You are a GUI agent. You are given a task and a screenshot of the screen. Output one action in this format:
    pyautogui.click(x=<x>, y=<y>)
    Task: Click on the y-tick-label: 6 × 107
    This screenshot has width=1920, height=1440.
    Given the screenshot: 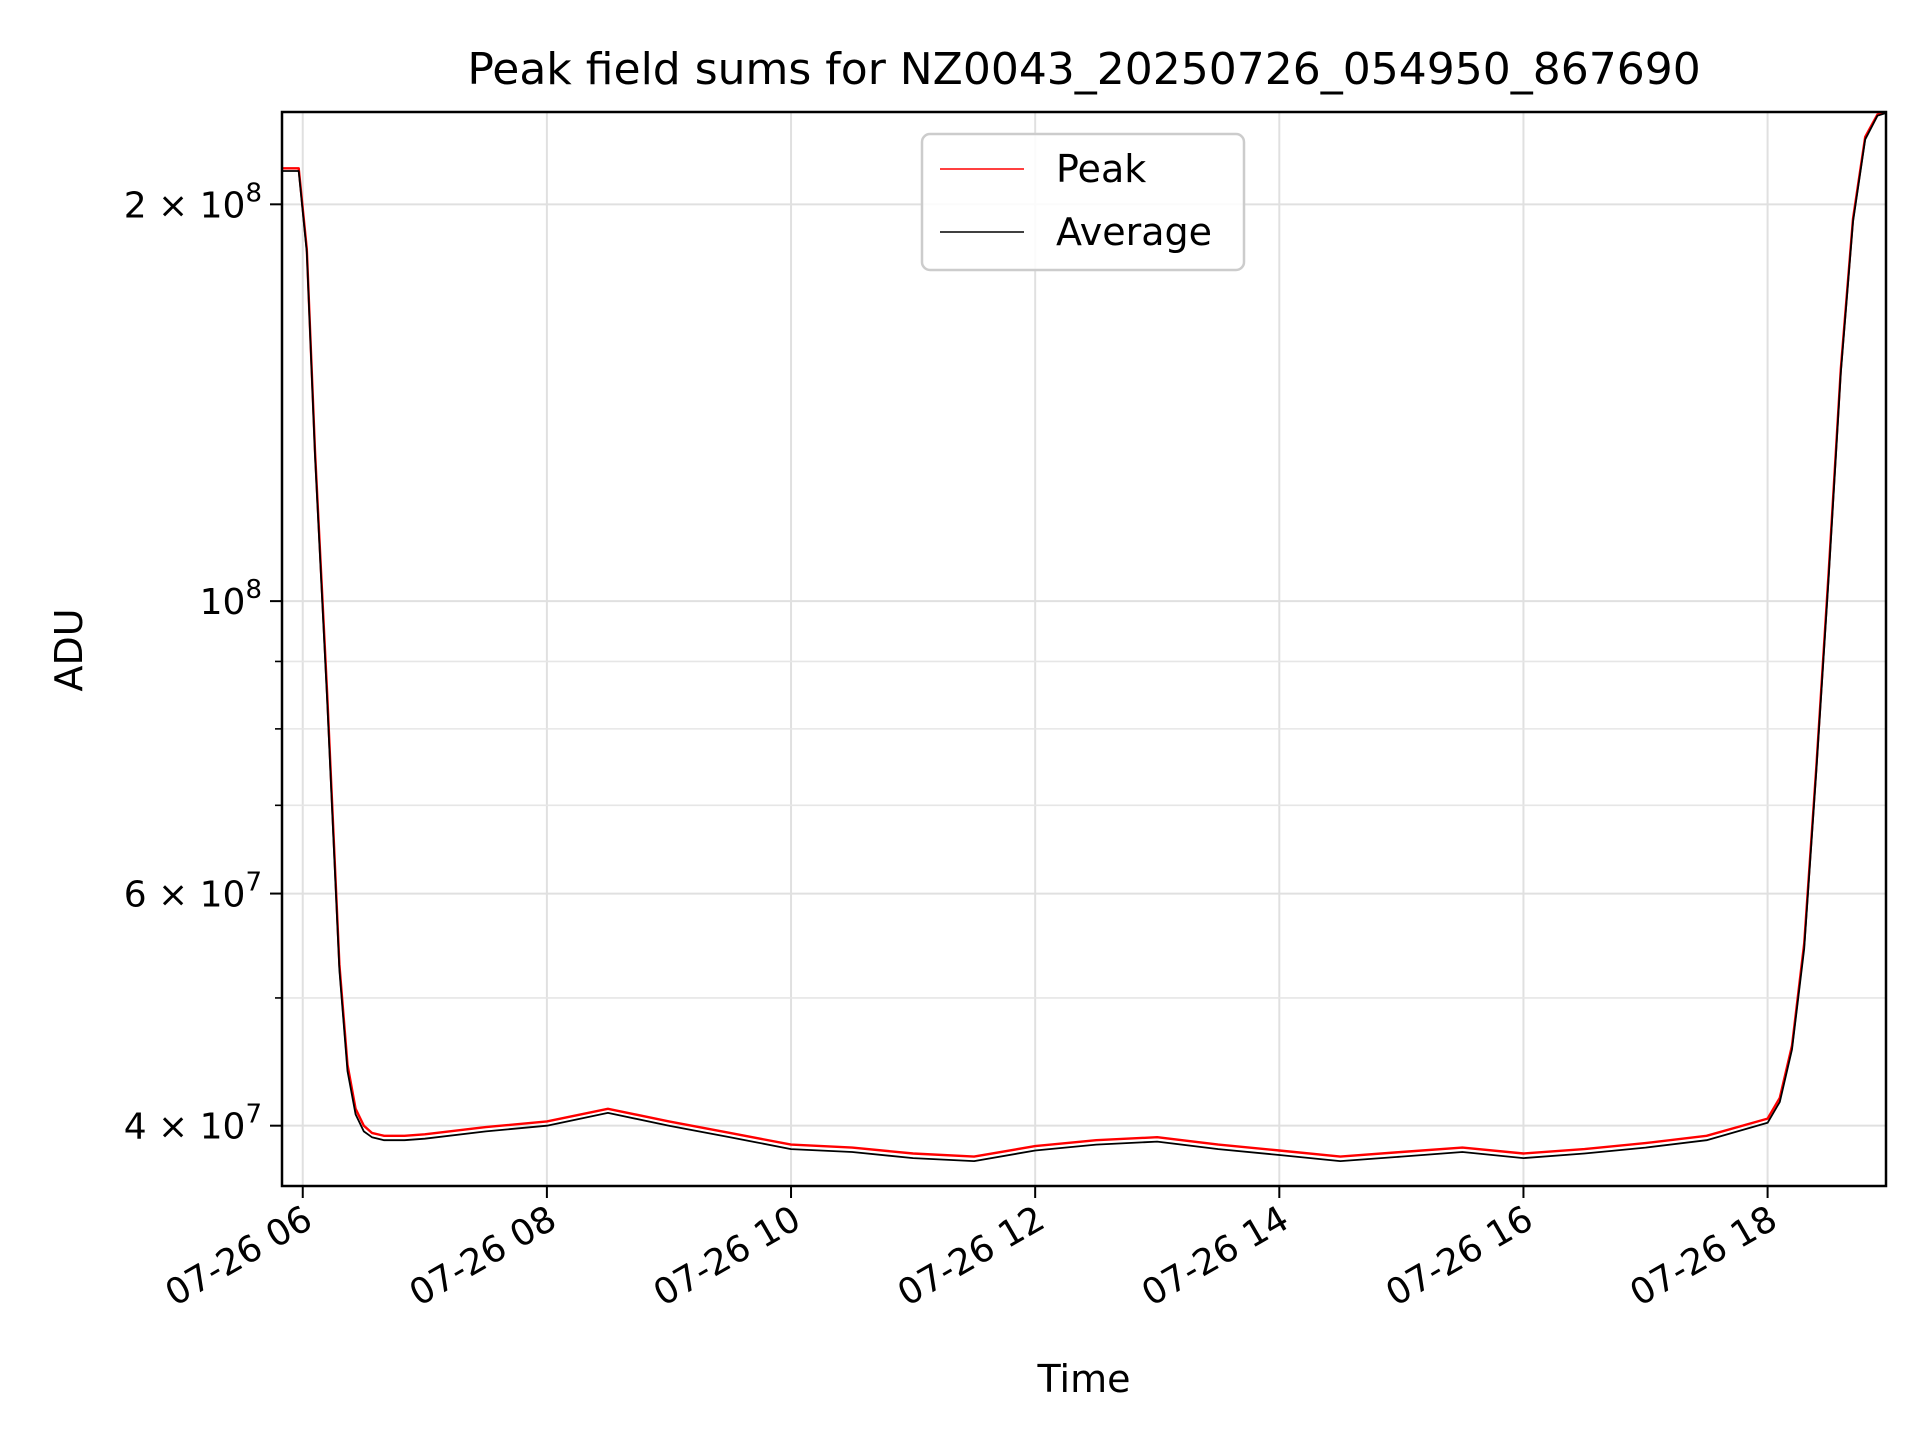 What is the action you would take?
    pyautogui.click(x=193, y=892)
    